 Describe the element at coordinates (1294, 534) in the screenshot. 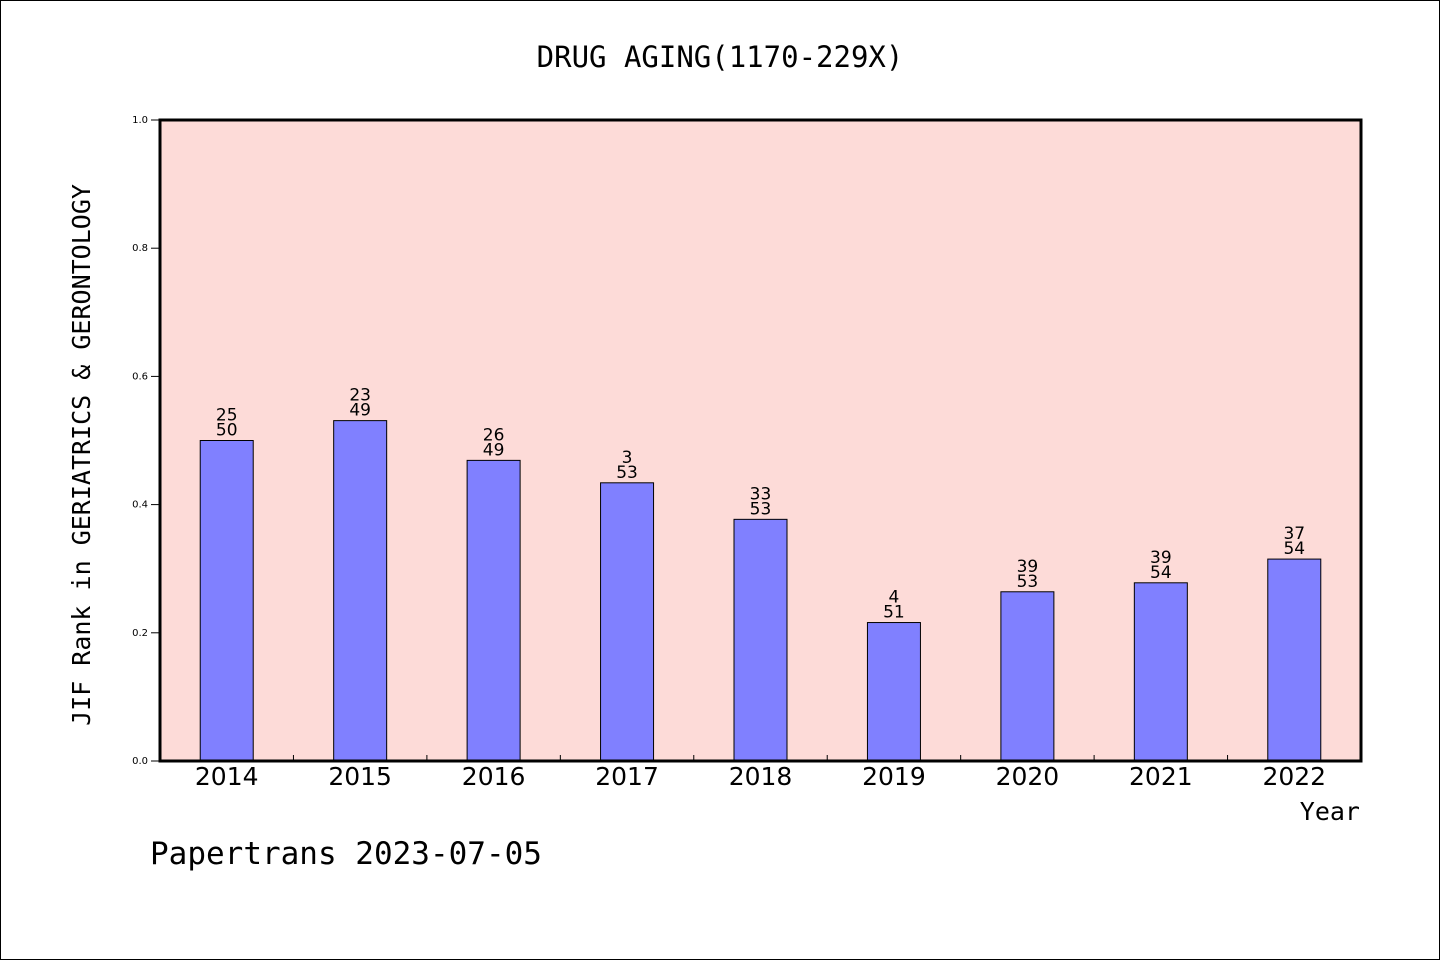

I see `bar-label-rank-2022: 37` at that location.